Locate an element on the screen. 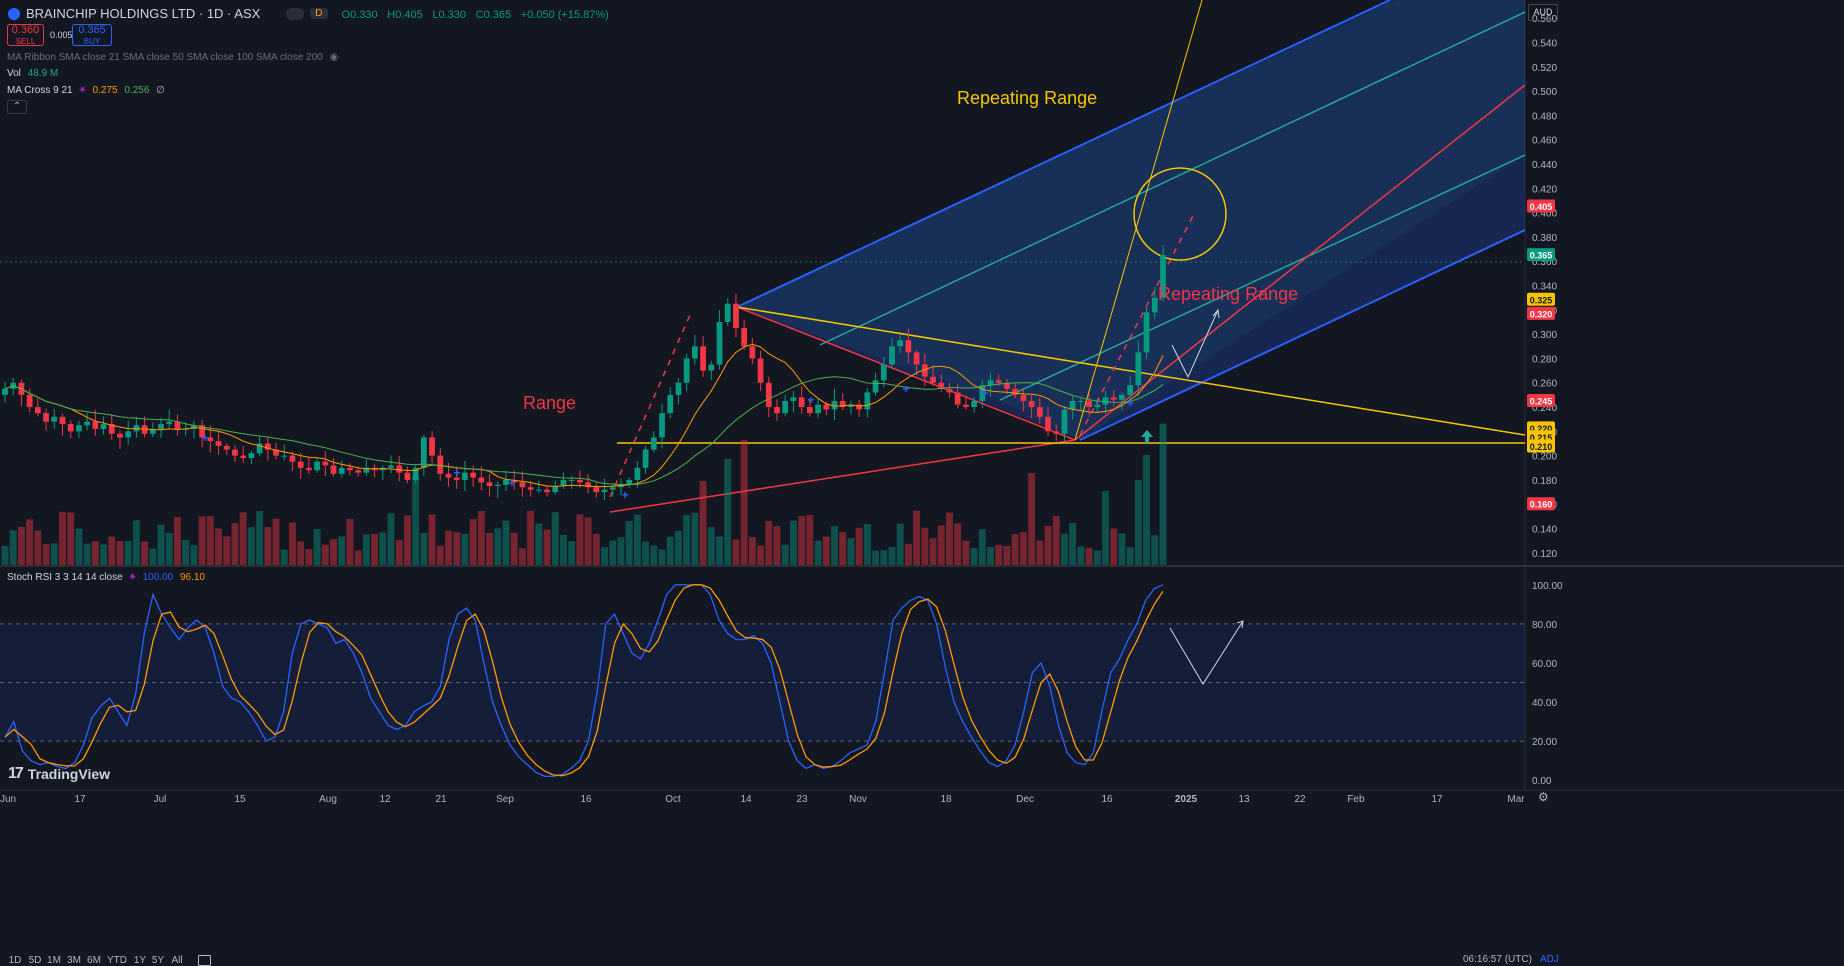 Image resolution: width=1844 pixels, height=966 pixels. dashed-projection-right is located at coordinates (1137, 323).